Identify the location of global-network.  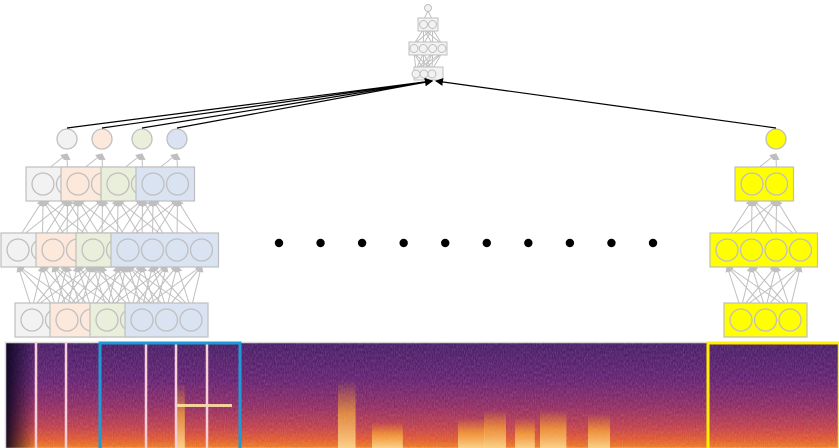
(428, 42).